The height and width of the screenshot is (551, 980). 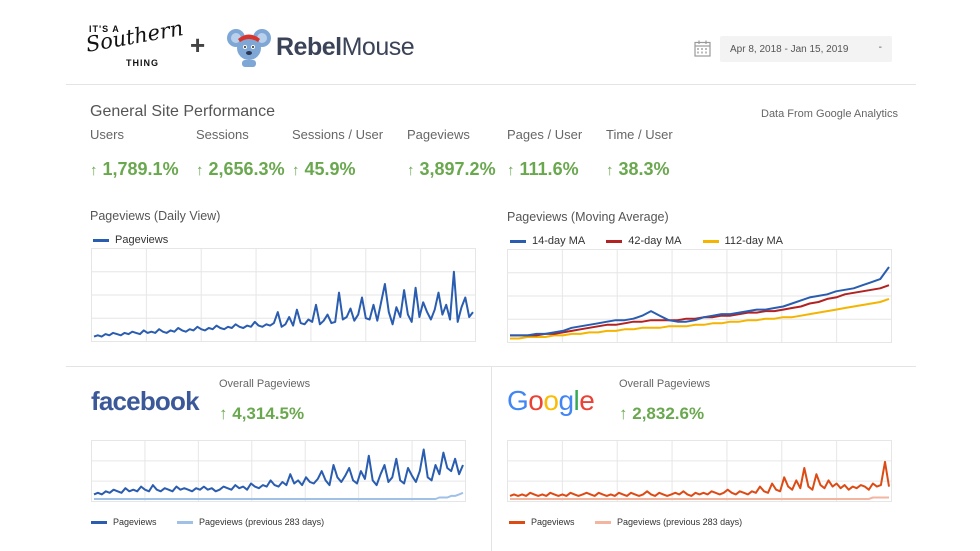 I want to click on moving-average-chart, so click(x=699, y=296).